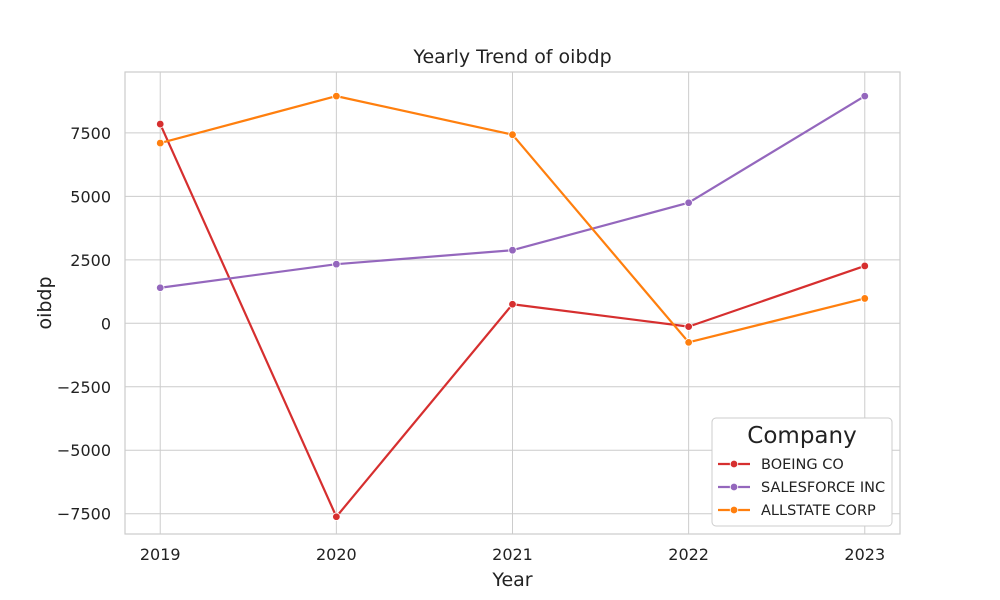  What do you see at coordinates (511, 580) in the screenshot?
I see `x-axis-label: Year` at bounding box center [511, 580].